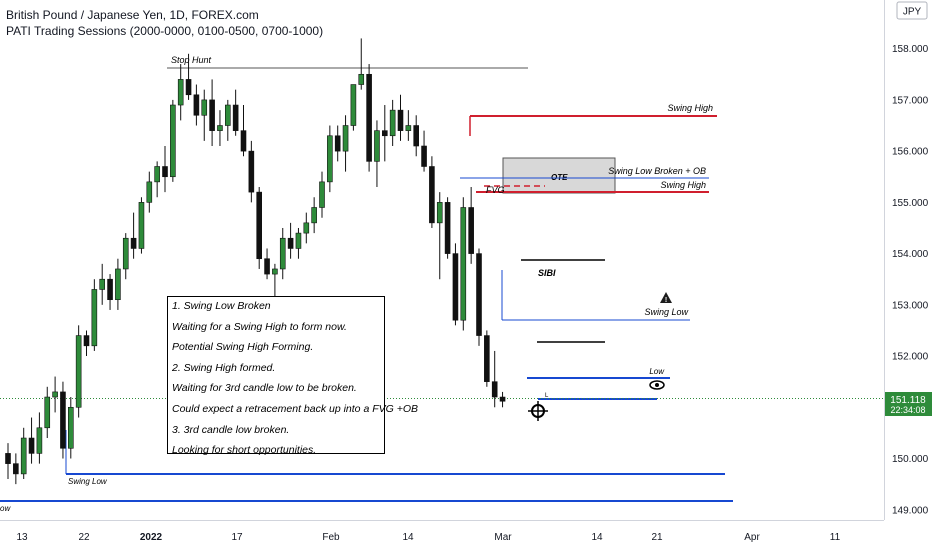  I want to click on price-tag-countdown: 22:34:08, so click(907, 410).